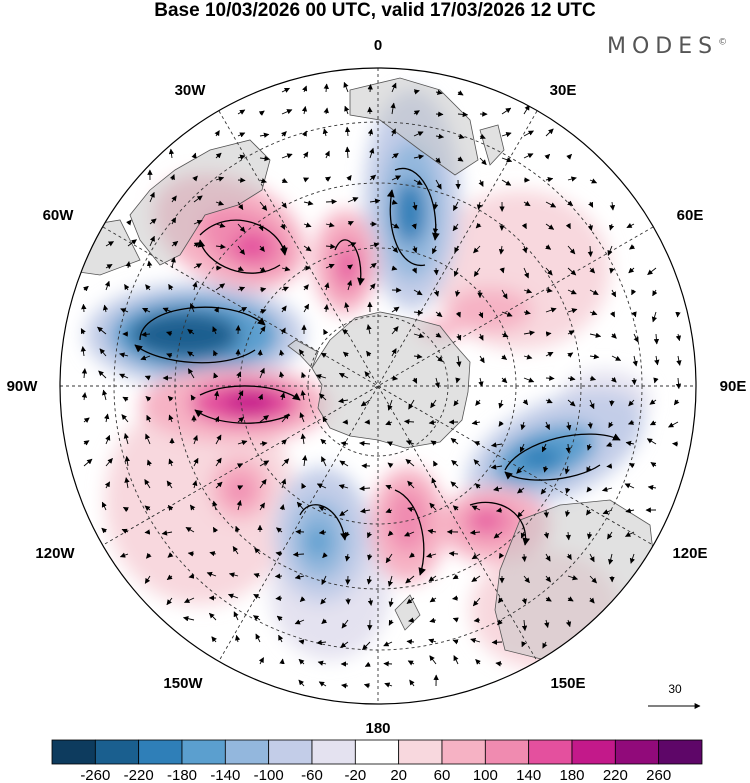 The image size is (750, 783). What do you see at coordinates (95, 775) in the screenshot?
I see `colorbar-tick-label: -260` at bounding box center [95, 775].